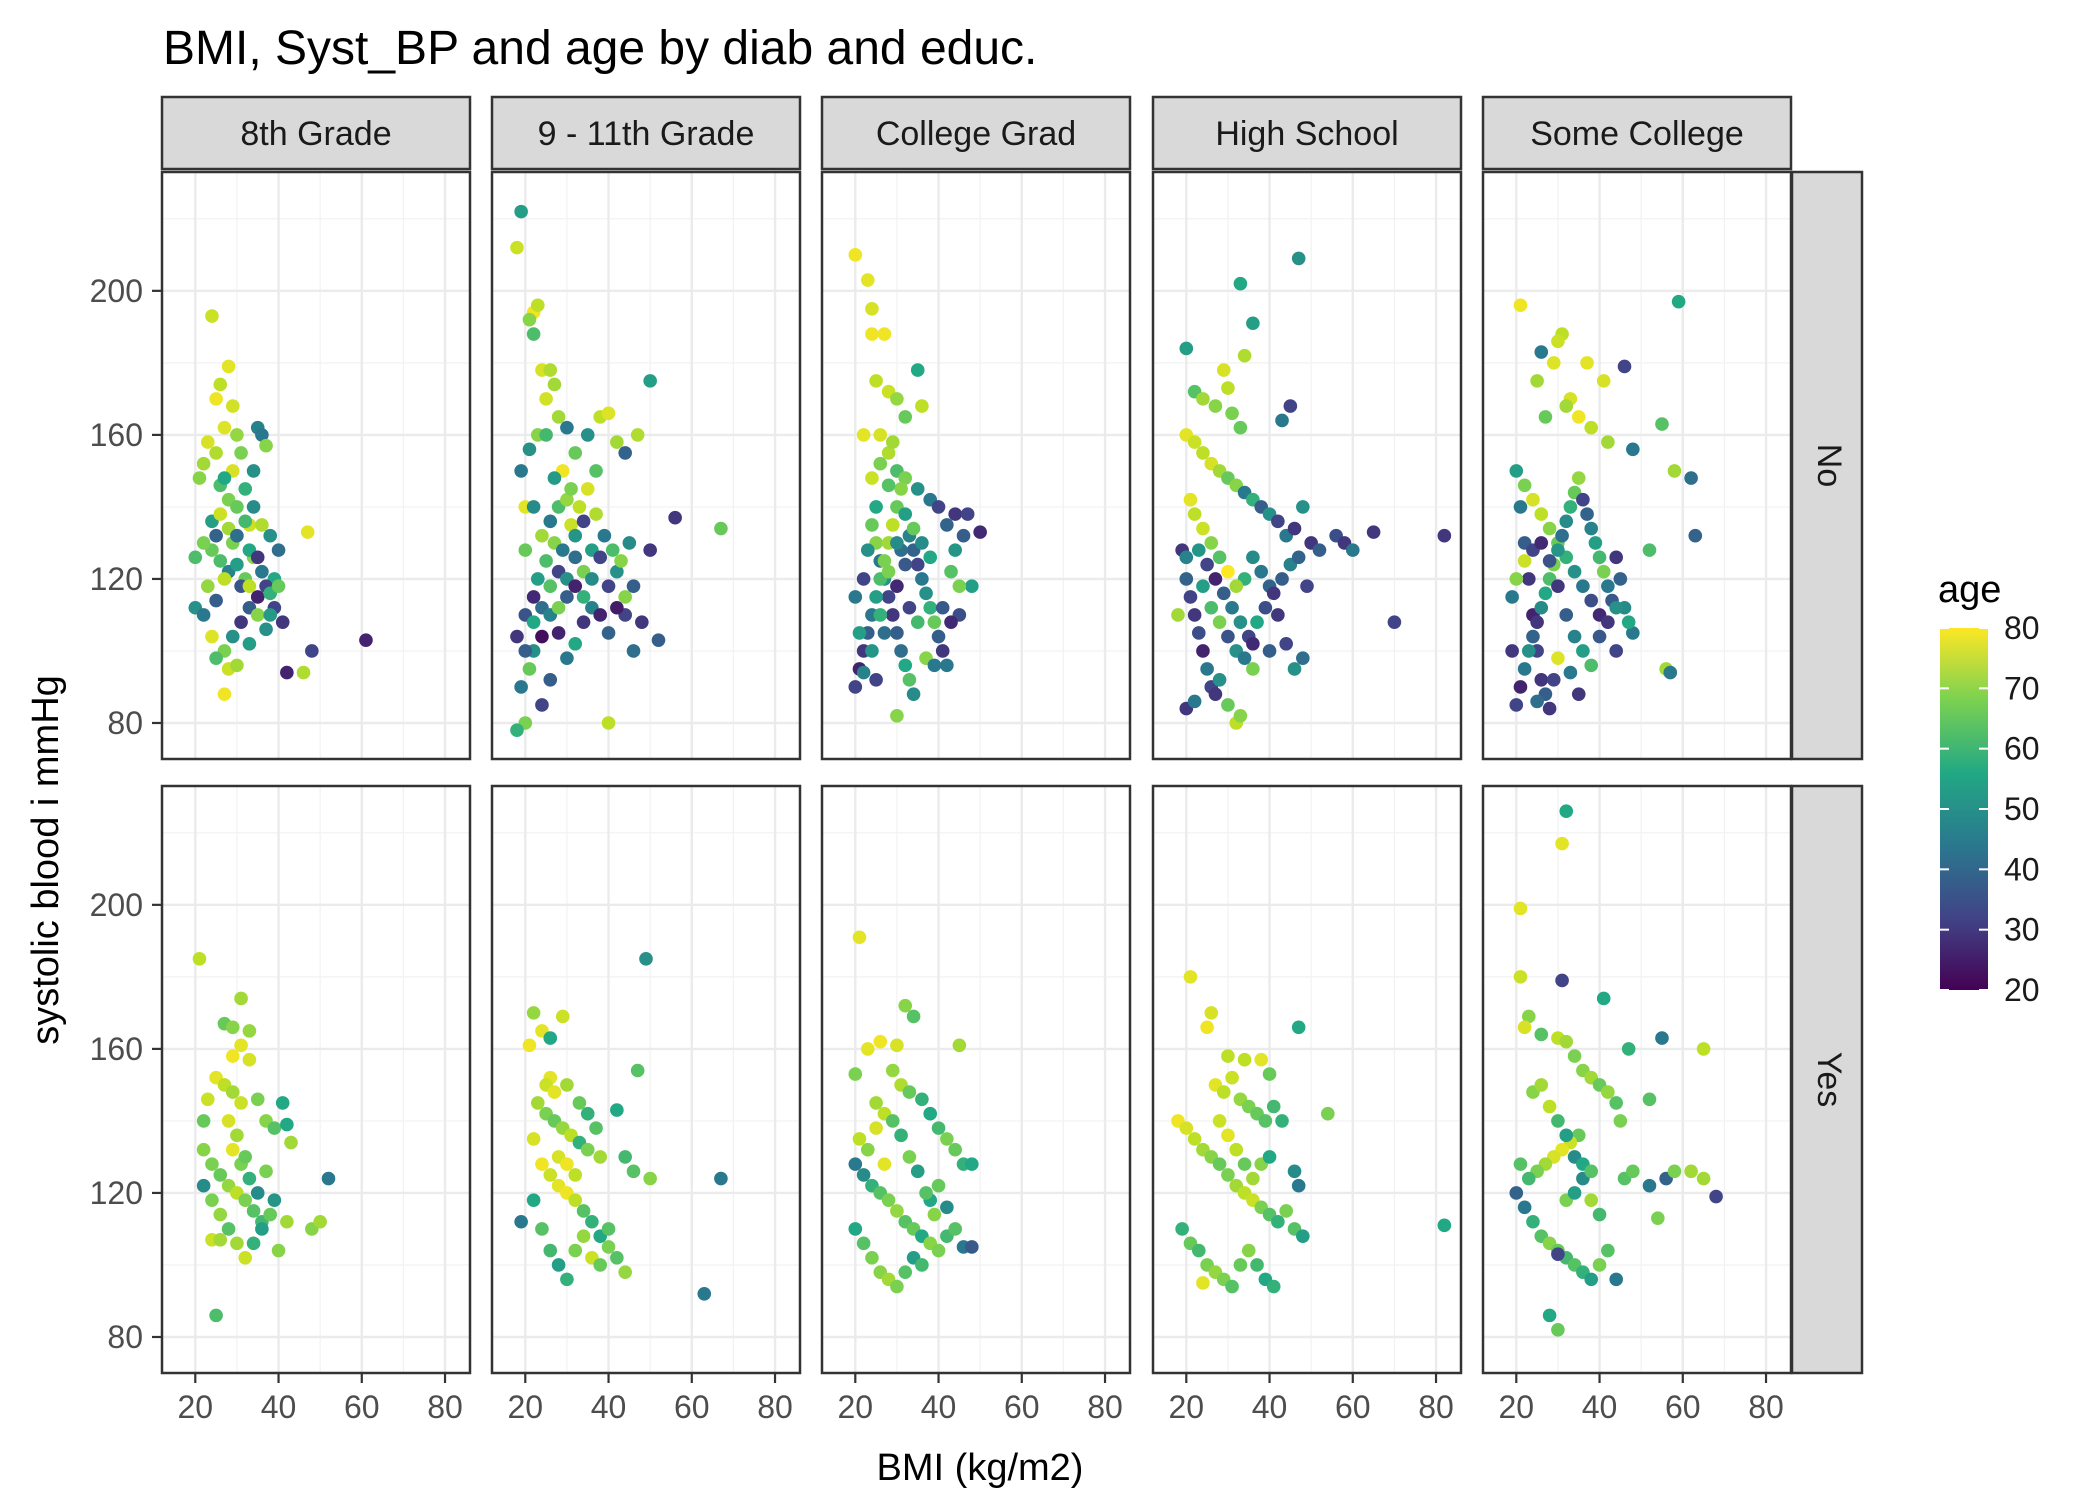  What do you see at coordinates (1353, 1407) in the screenshot?
I see `x-tick-label: 60` at bounding box center [1353, 1407].